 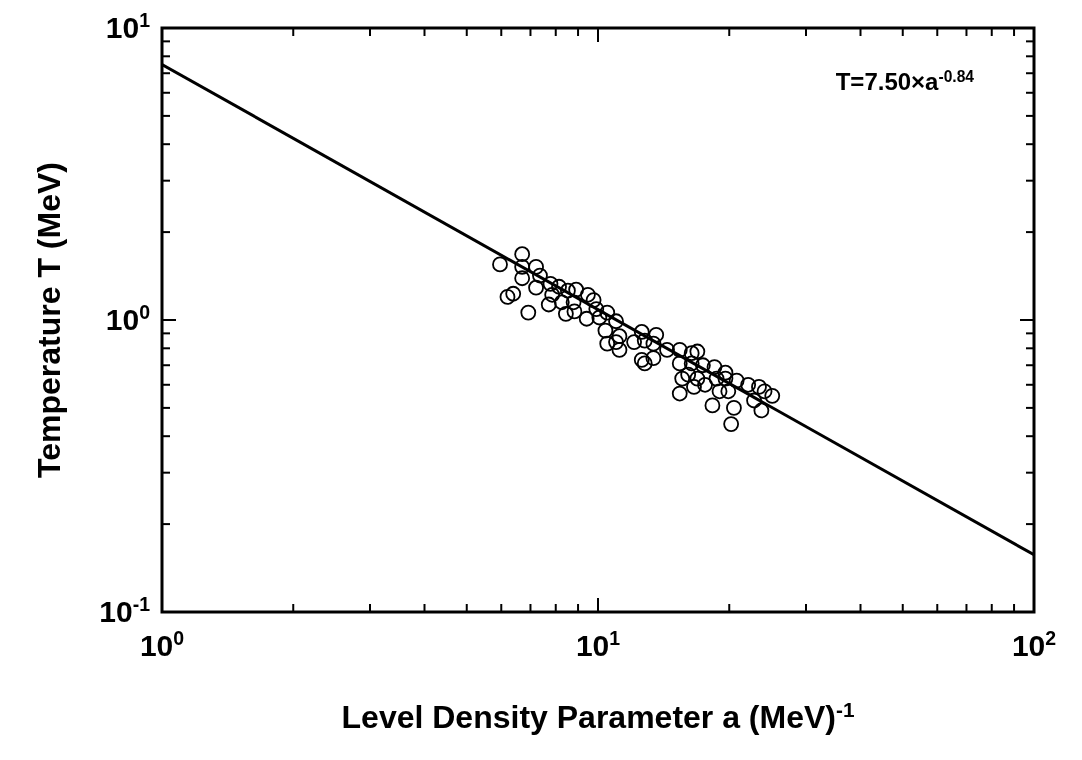 I want to click on annotation: T=7.50×a$^{-0.84}$, so click(x=905, y=81).